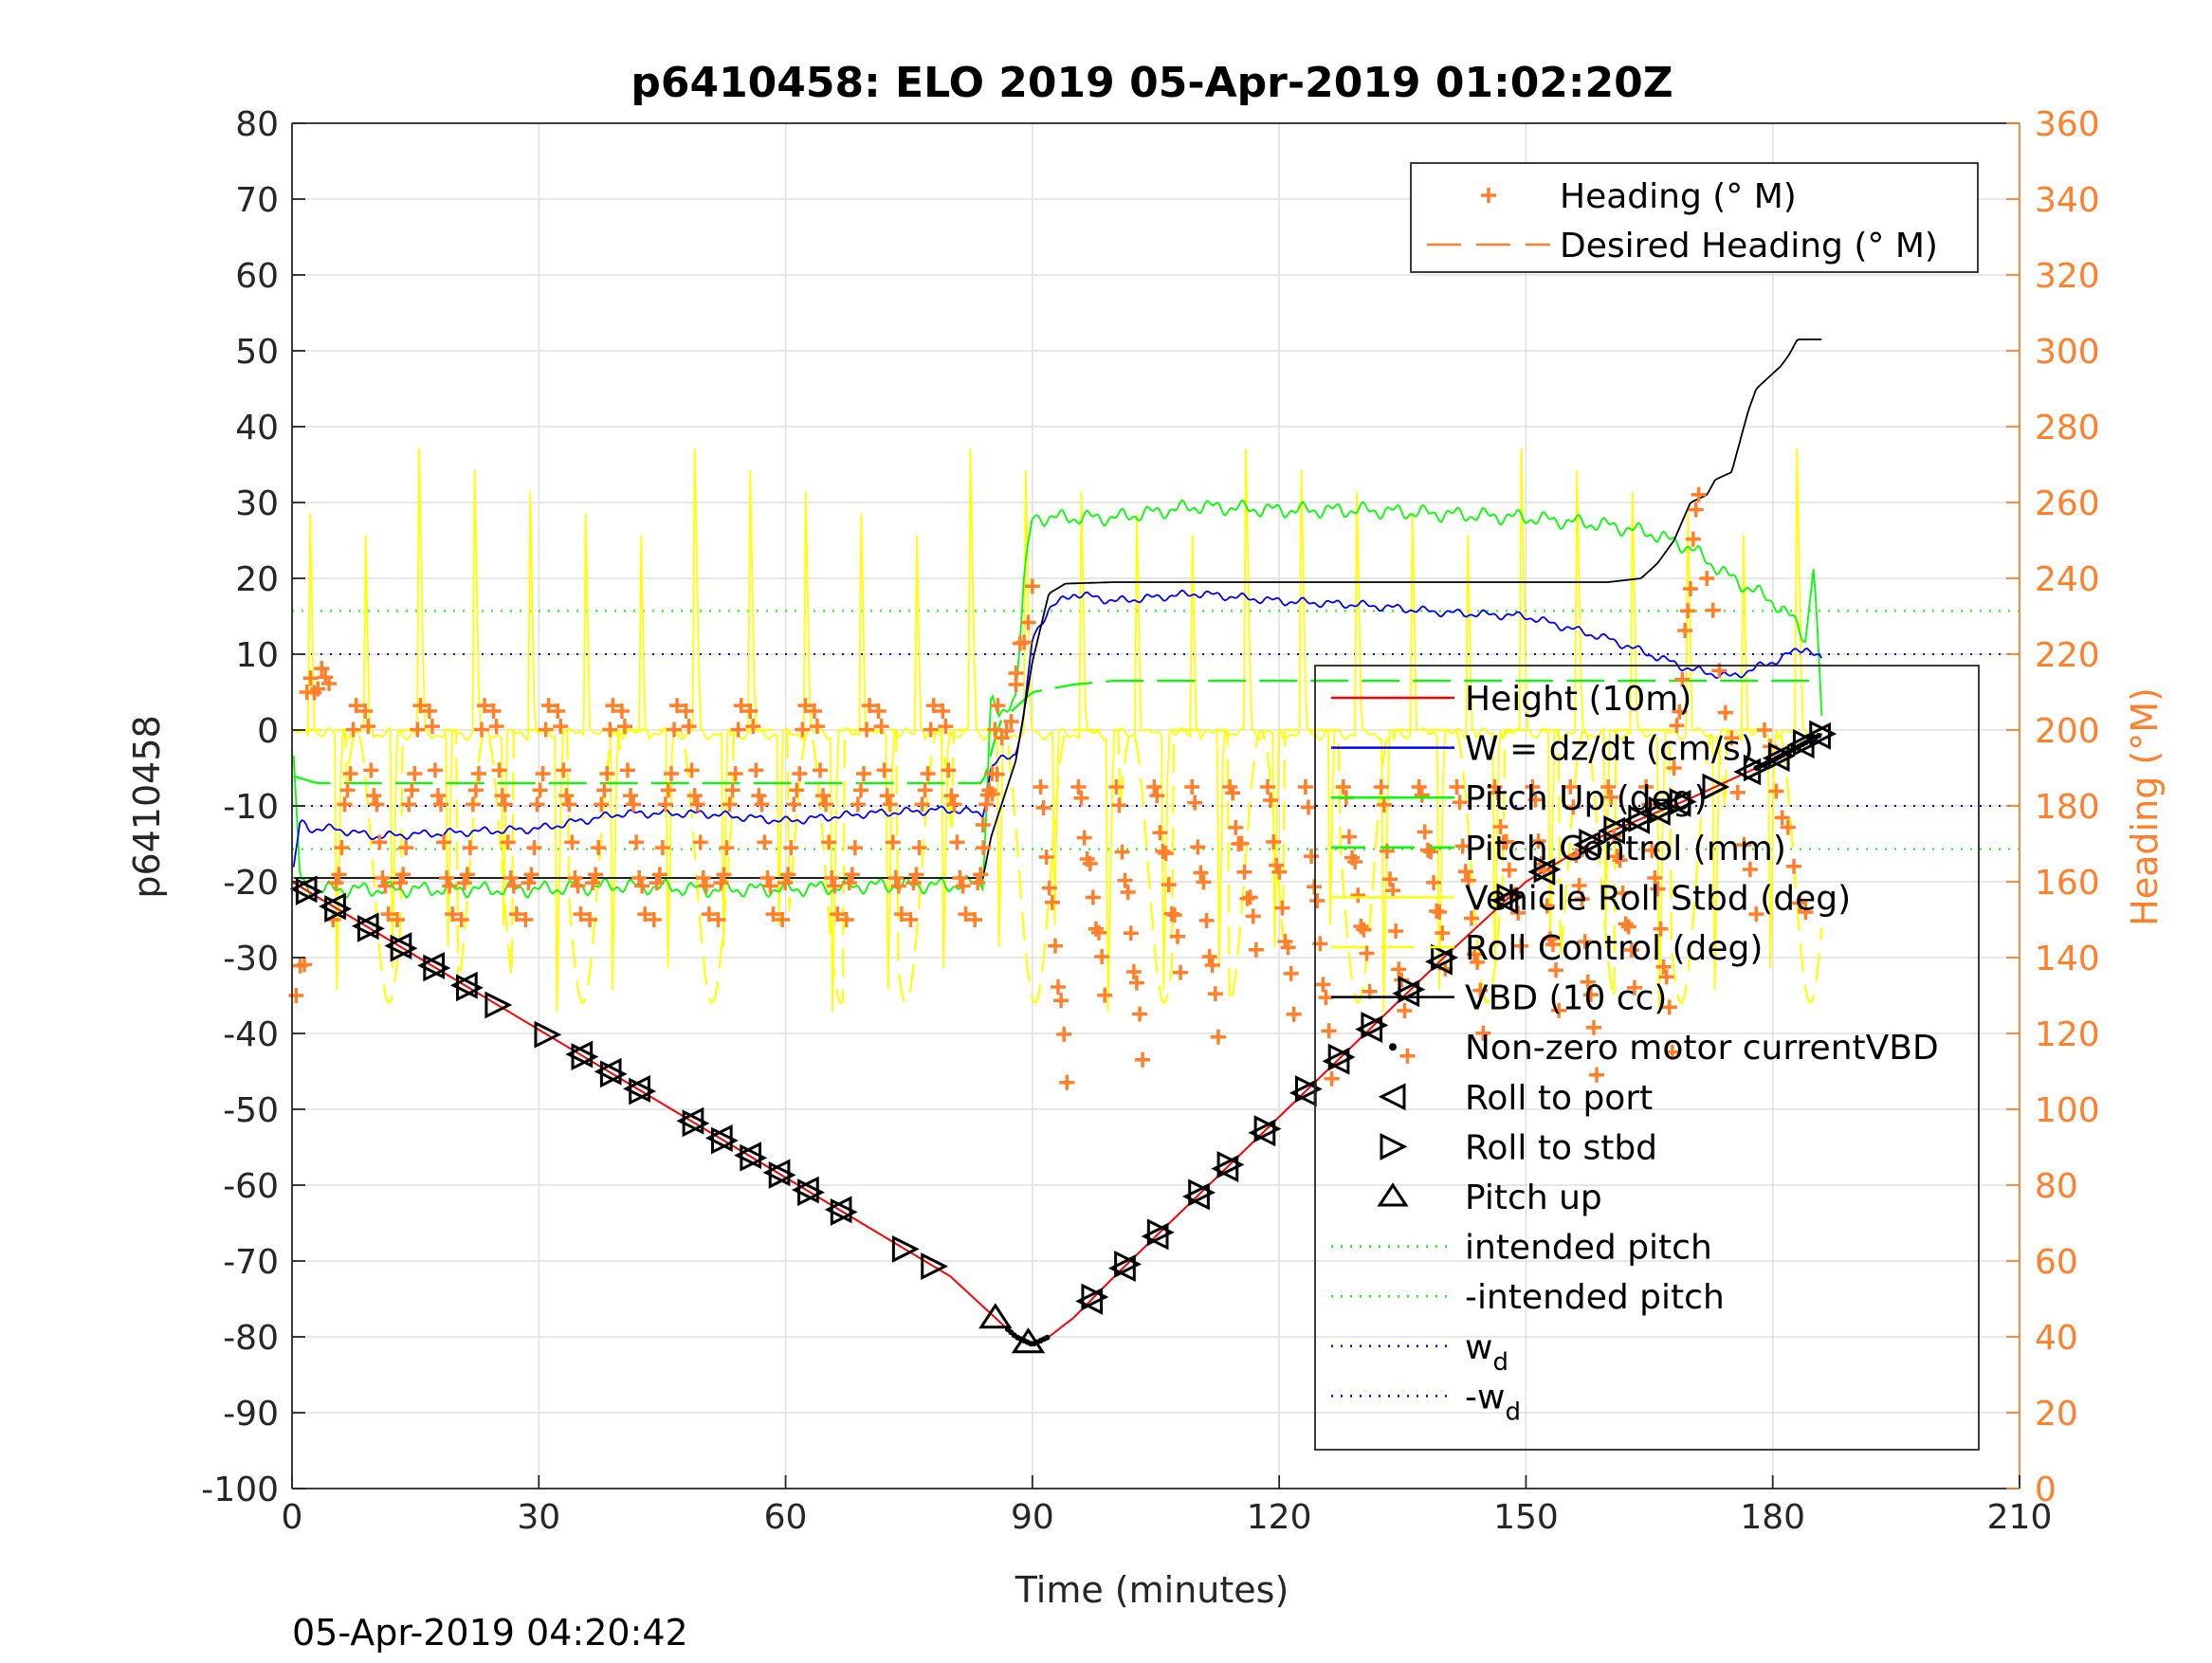 The image size is (2212, 1663). What do you see at coordinates (1609, 749) in the screenshot?
I see `legend-main-label-text-1: W = dz/dt (cm/s)` at bounding box center [1609, 749].